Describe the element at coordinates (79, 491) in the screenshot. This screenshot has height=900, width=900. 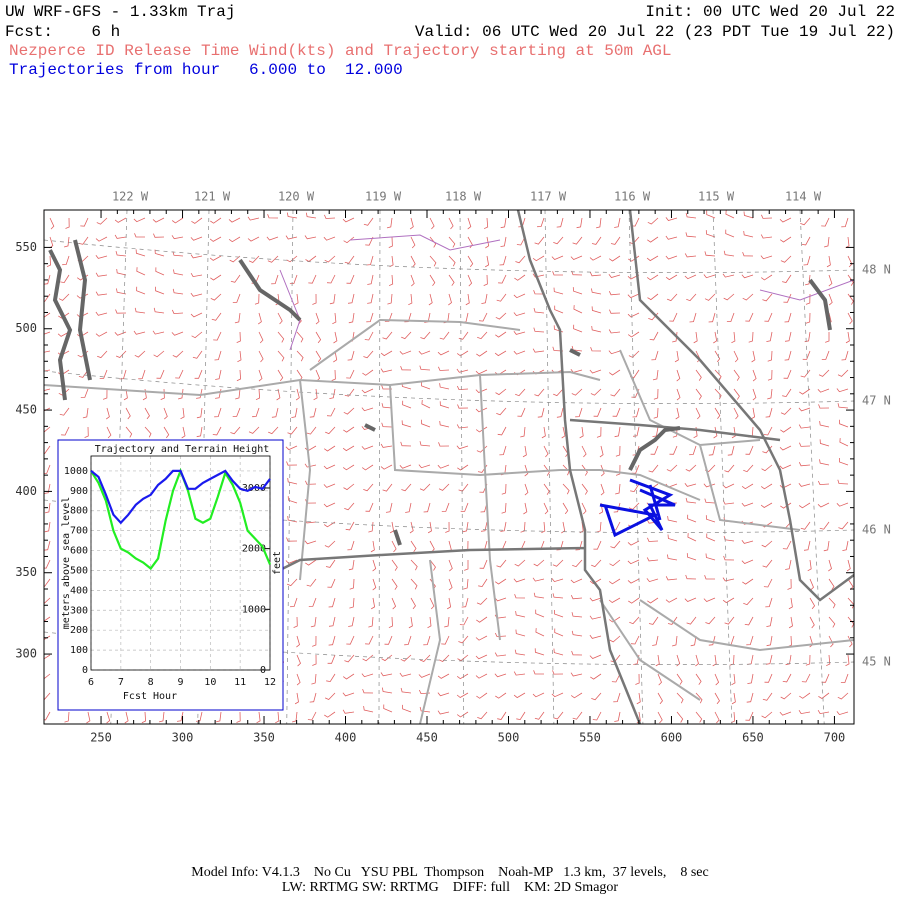
I see `y-tick-label: 900` at that location.